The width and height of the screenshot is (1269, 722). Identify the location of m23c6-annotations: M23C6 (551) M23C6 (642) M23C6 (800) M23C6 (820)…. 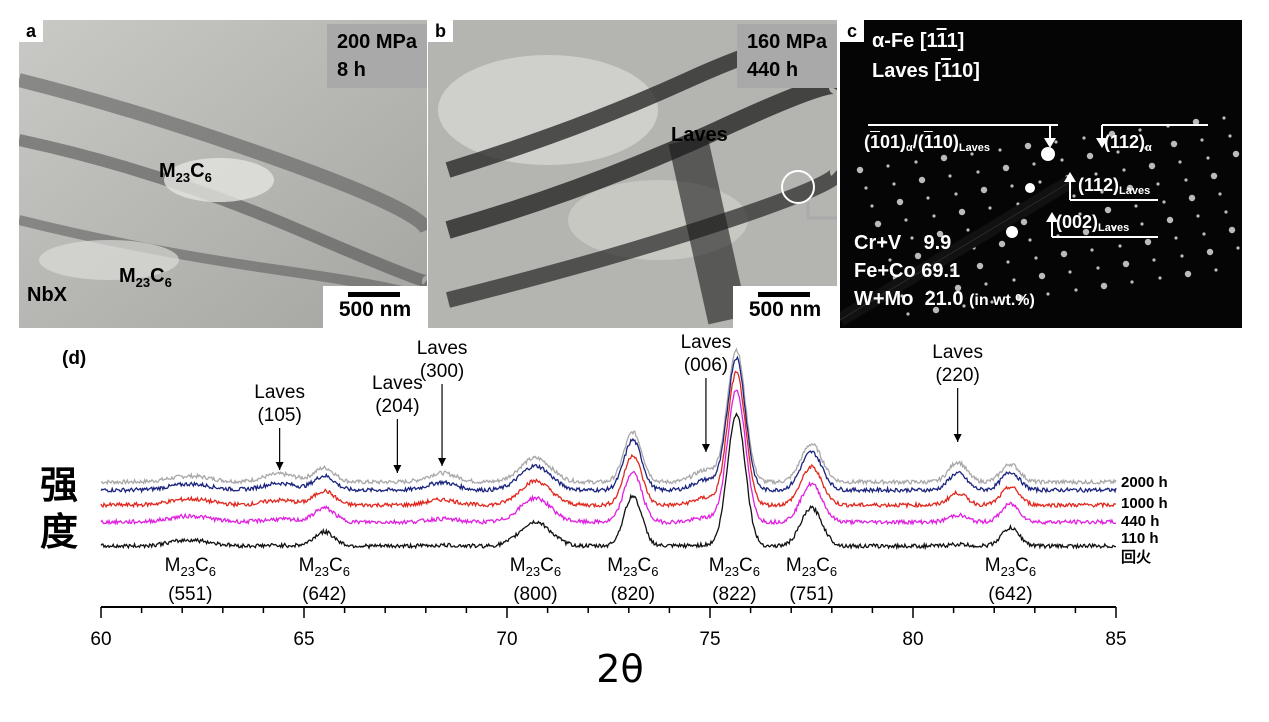
(600, 580).